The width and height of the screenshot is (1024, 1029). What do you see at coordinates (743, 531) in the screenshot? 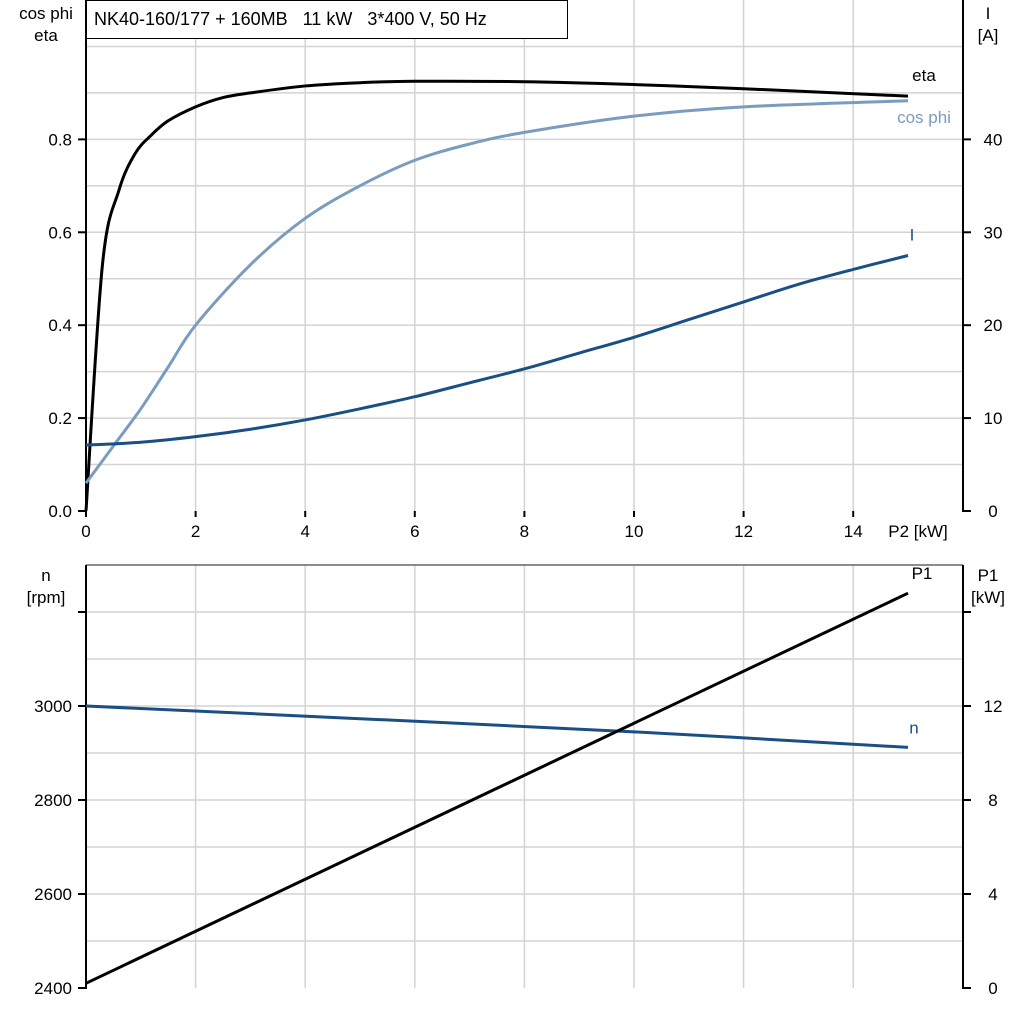
I see `x-tick-label: 12` at bounding box center [743, 531].